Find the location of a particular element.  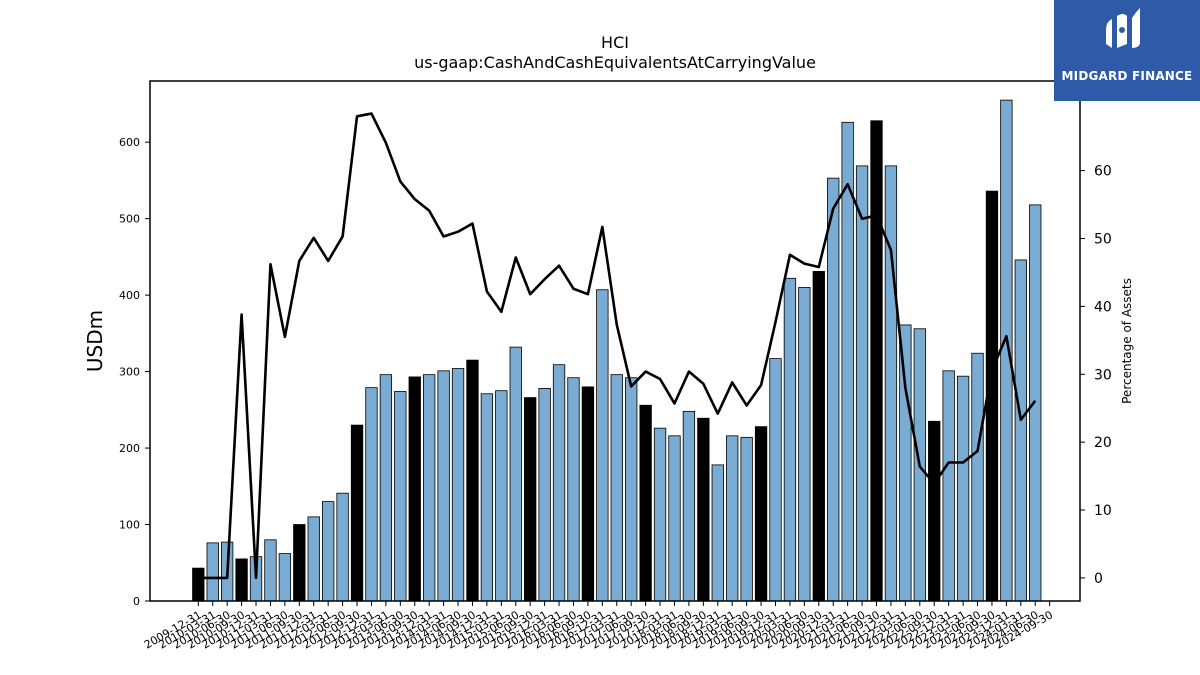

y-tick-label: 100 is located at coordinates (129, 525).